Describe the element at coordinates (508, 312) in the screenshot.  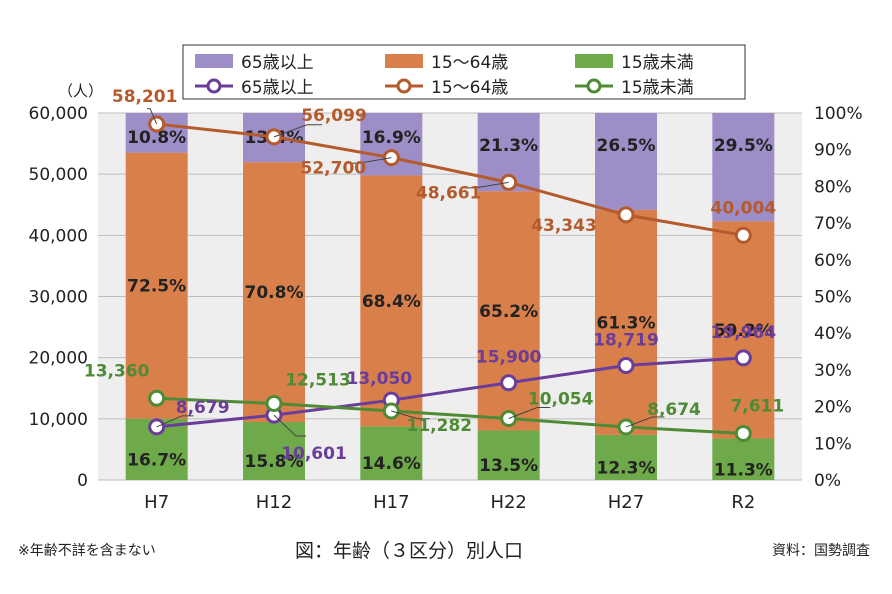
I see `bar-15-64-pct-label: 65.2%` at that location.